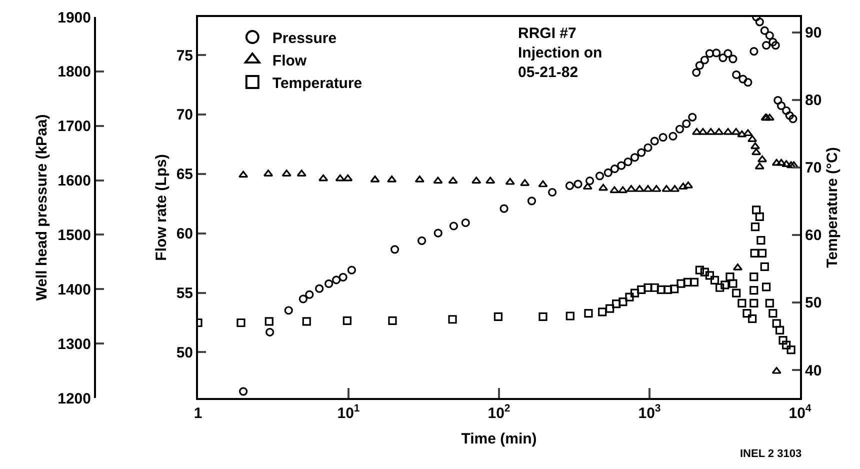 This screenshot has width=860, height=469. What do you see at coordinates (74, 235) in the screenshot?
I see `y-tick-label: 1500` at bounding box center [74, 235].